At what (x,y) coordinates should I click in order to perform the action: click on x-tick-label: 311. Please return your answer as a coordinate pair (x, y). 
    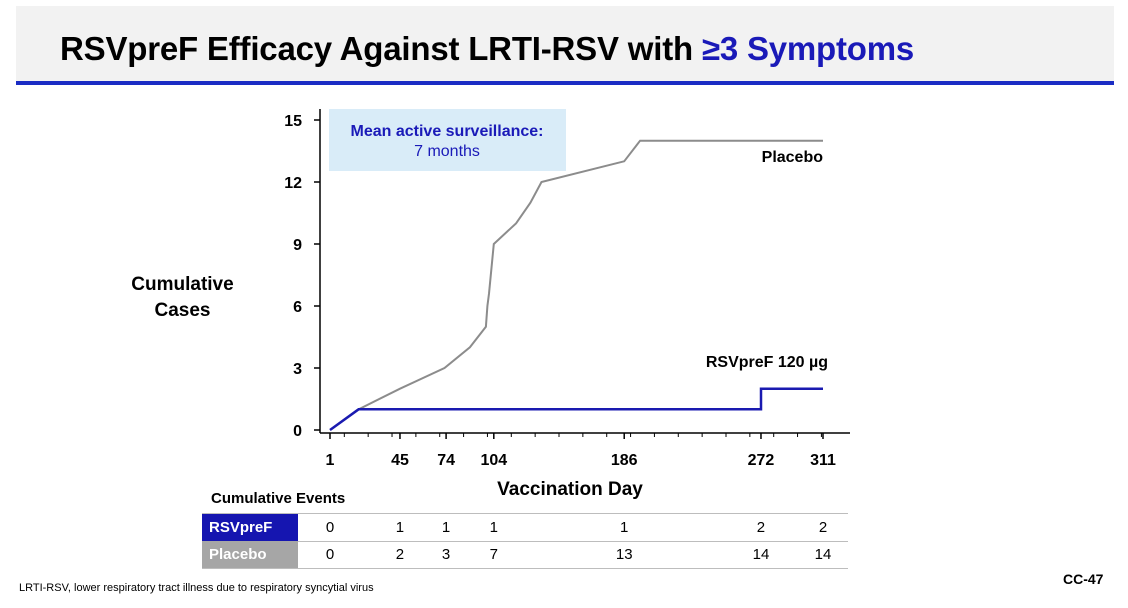
    Looking at the image, I should click on (823, 460).